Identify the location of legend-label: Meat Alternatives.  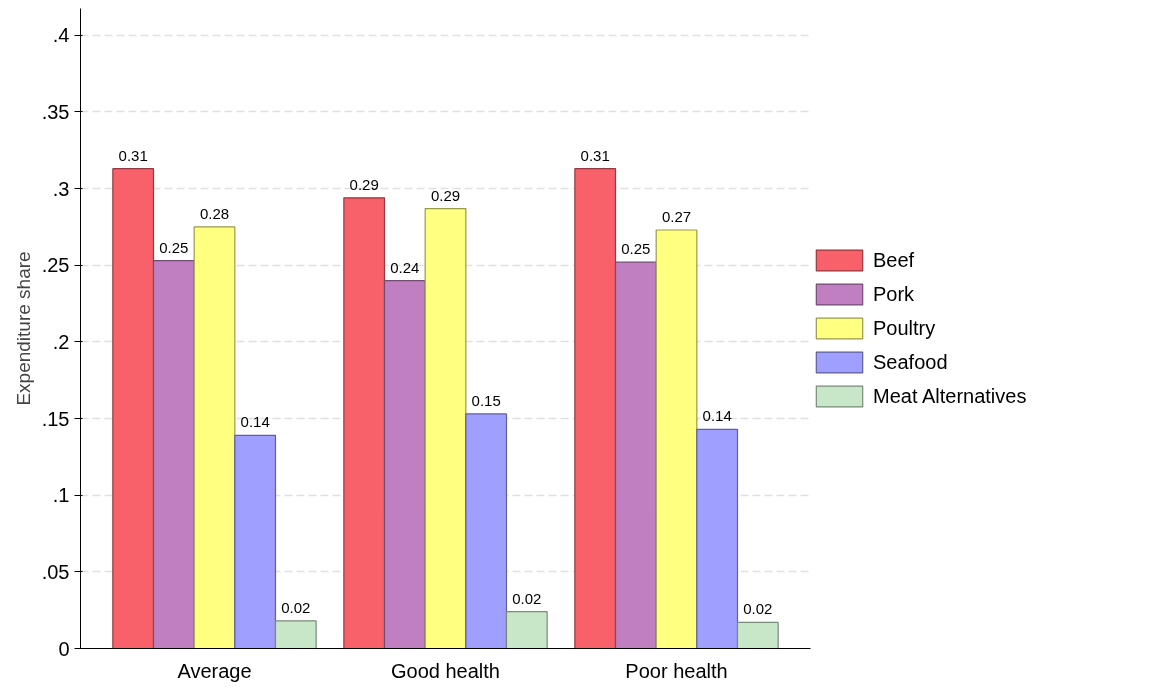
(950, 396).